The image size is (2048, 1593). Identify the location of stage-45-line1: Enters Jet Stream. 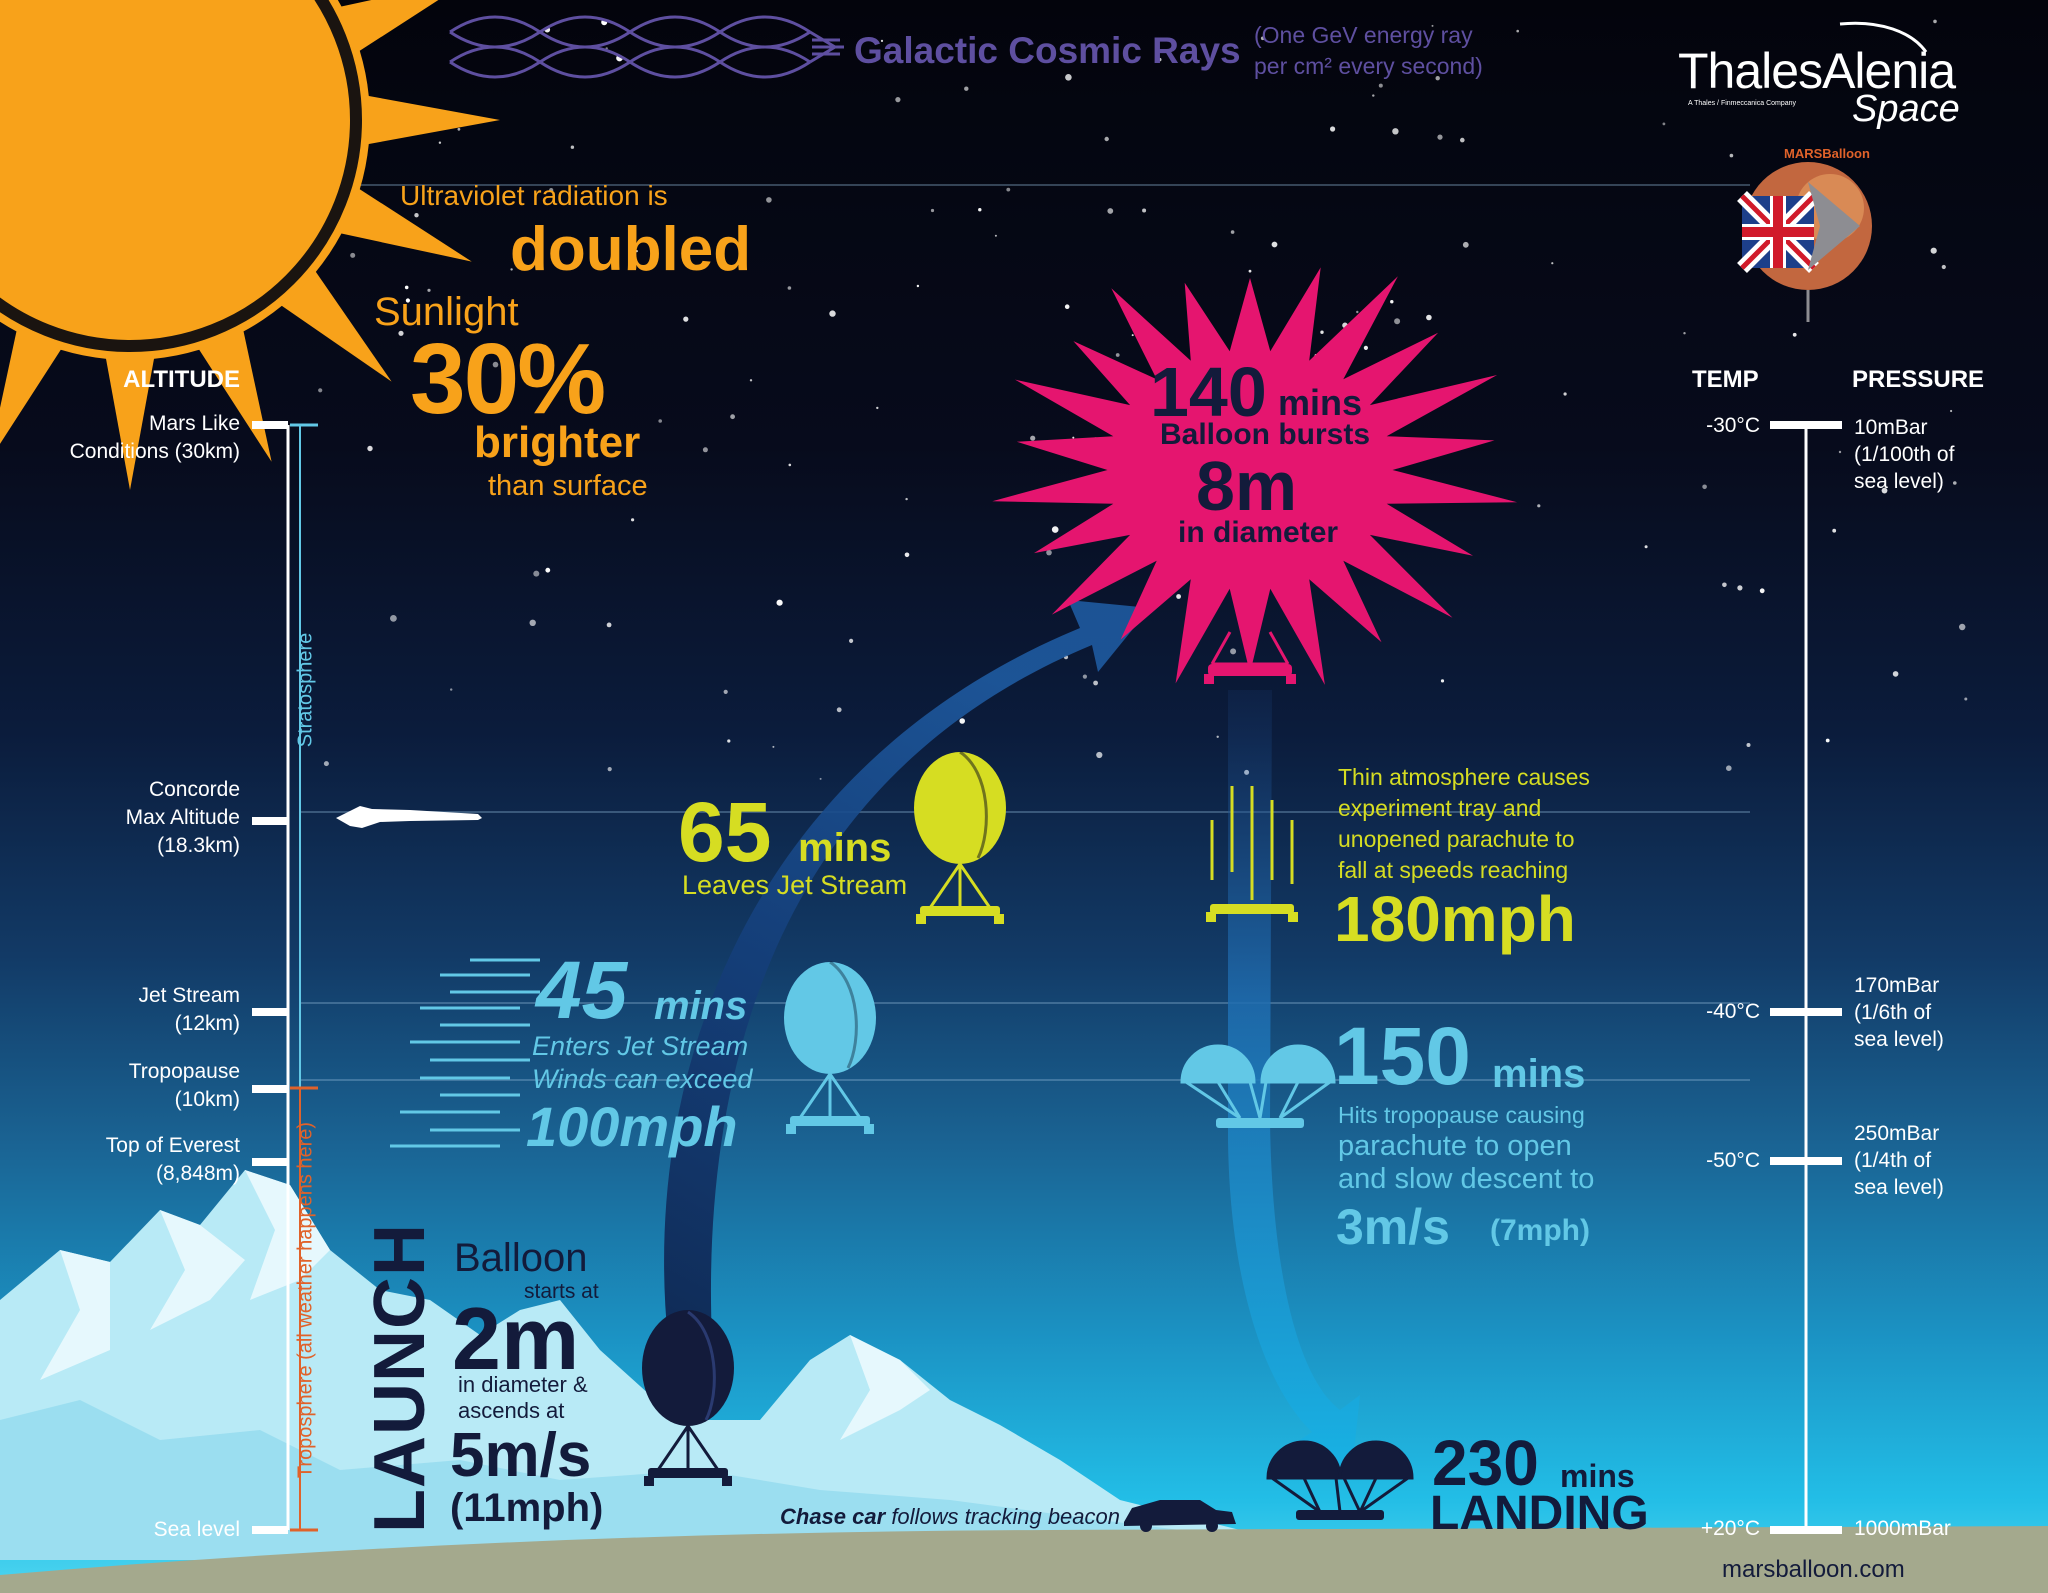
(640, 1046).